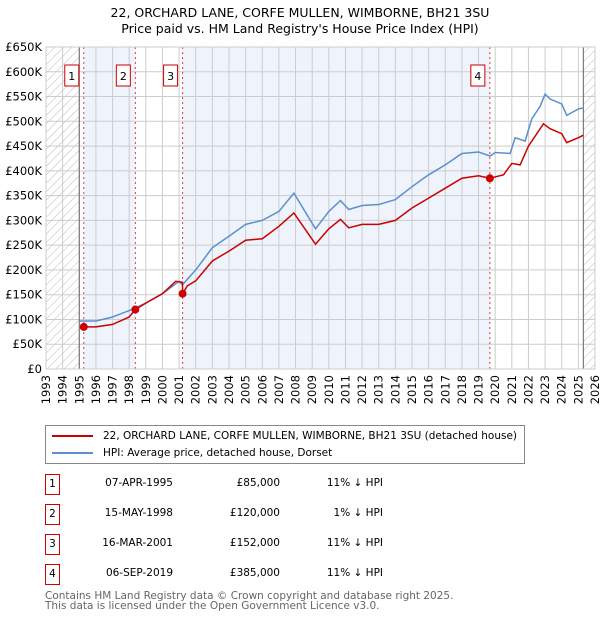  Describe the element at coordinates (479, 389) in the screenshot. I see `x-tick-label: 2019` at that location.